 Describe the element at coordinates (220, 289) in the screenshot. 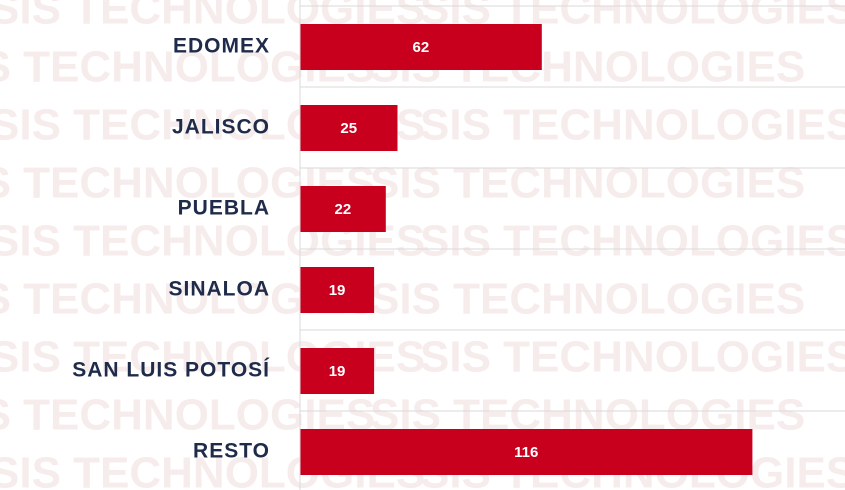

I see `category-label: SINALOA` at that location.